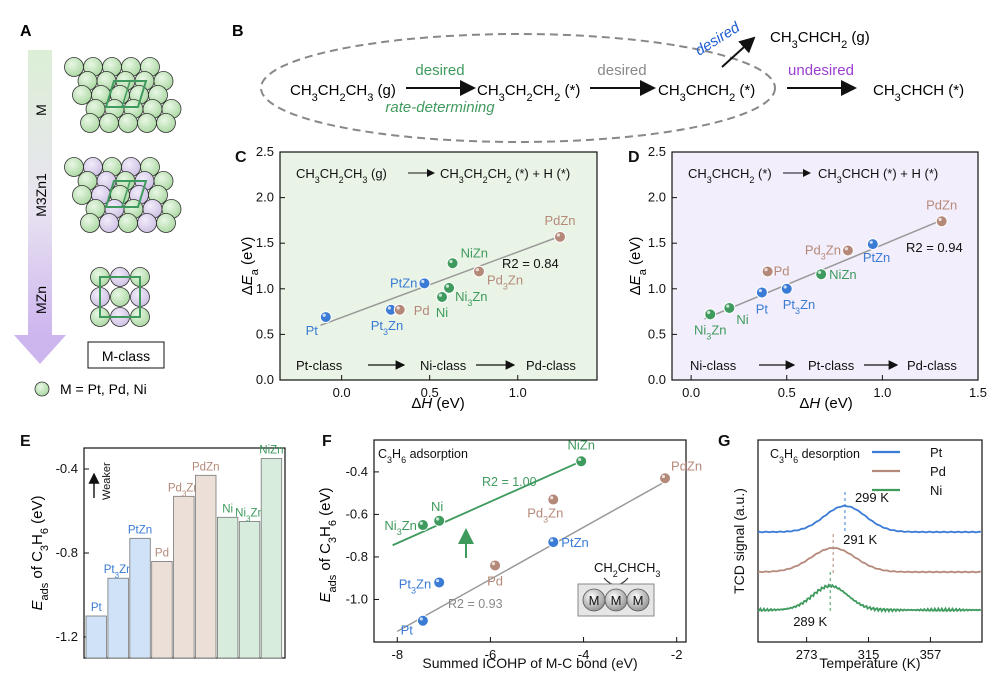 The height and width of the screenshot is (685, 1006). Describe the element at coordinates (118, 572) in the screenshot. I see `bar-label-pt3zn: Pt3Zn` at that location.